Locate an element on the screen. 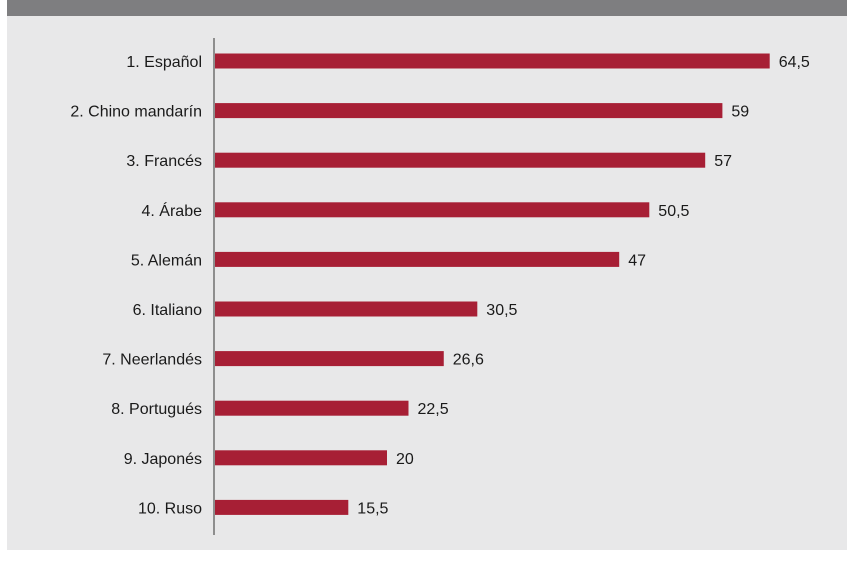  value-label-1: 64,5 is located at coordinates (794, 62).